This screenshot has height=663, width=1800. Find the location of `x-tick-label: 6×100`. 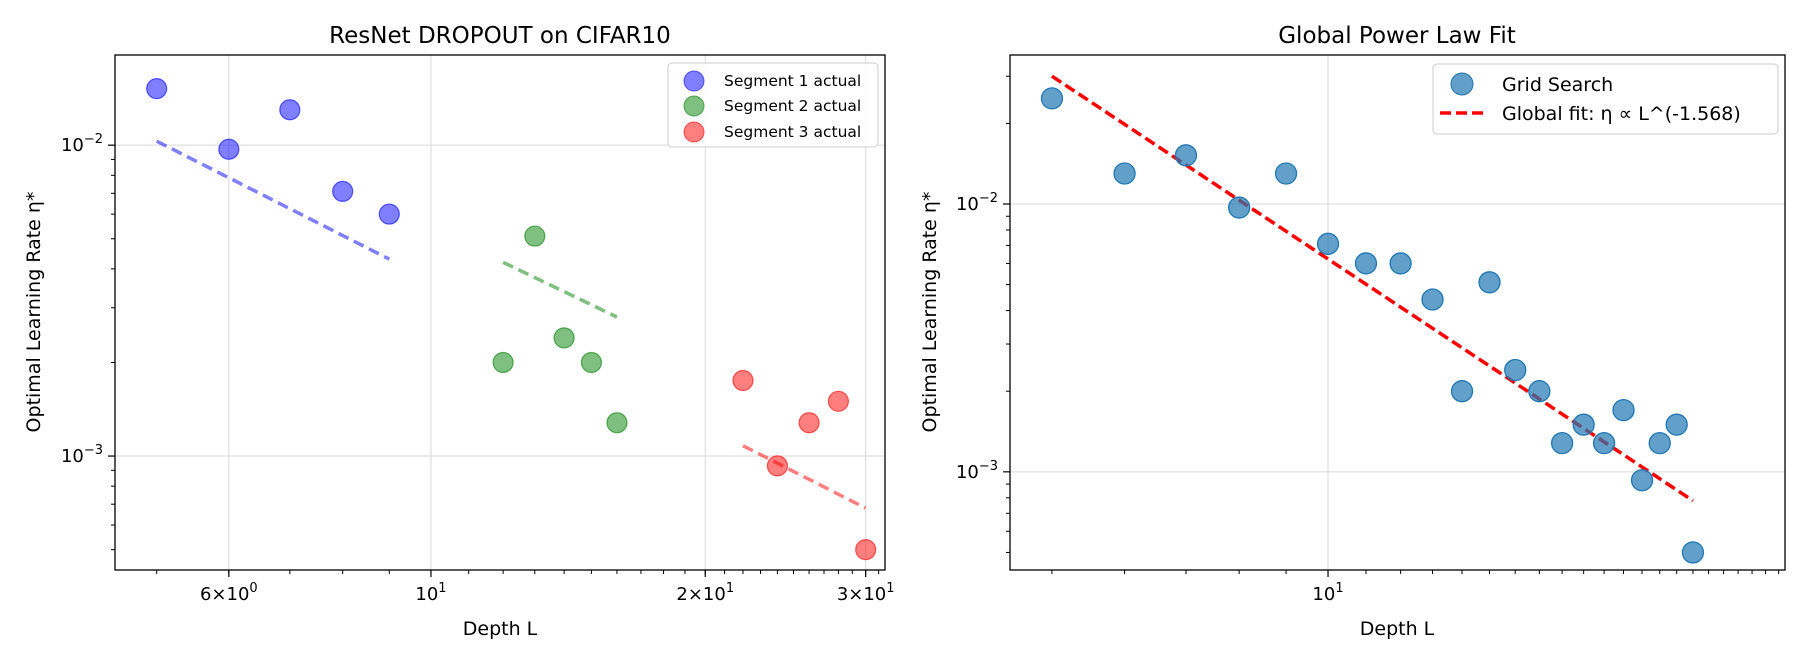

x-tick-label: 6×100 is located at coordinates (229, 593).